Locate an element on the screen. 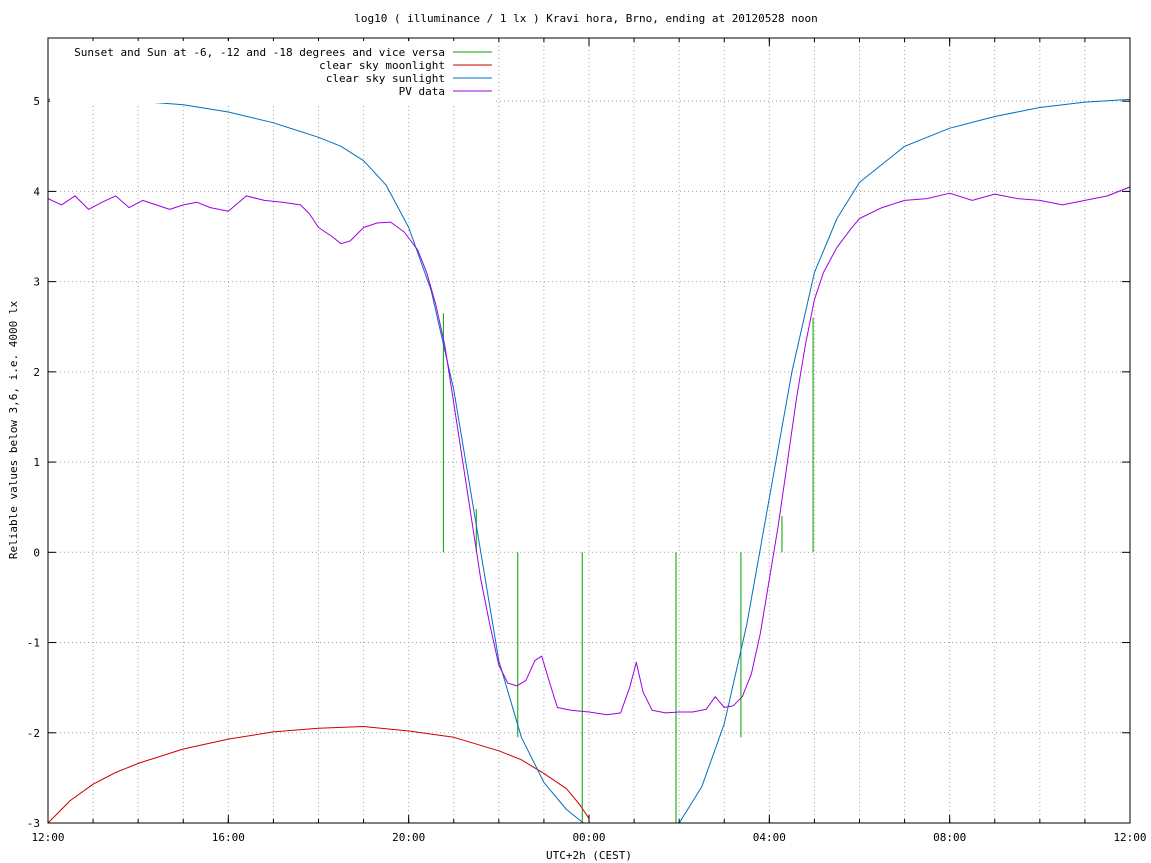 This screenshot has height=863, width=1151. series-line-clear-sky-moonlight is located at coordinates (319, 774).